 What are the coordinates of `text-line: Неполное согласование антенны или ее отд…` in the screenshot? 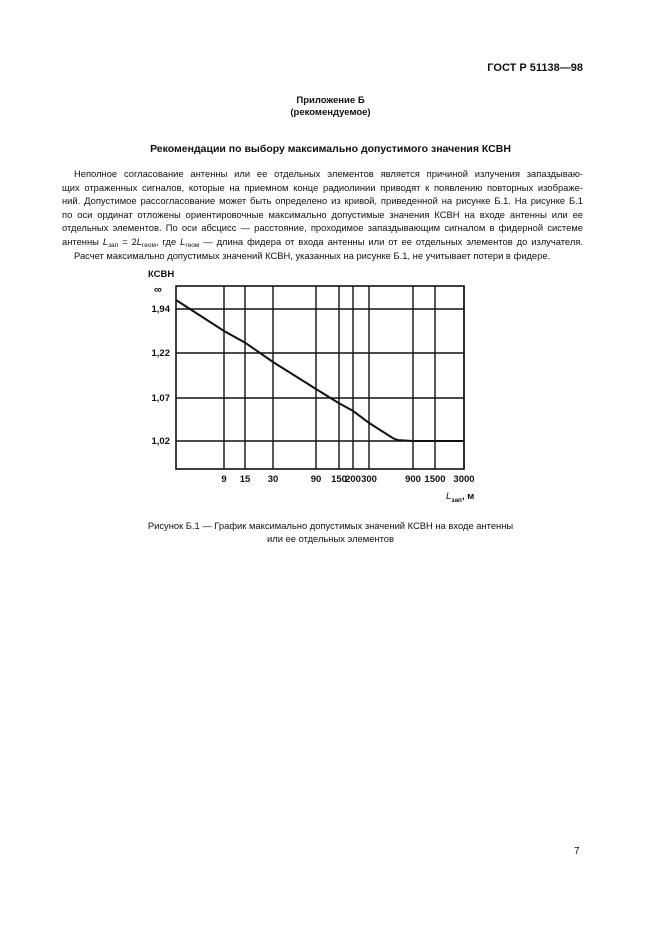 It's located at (328, 173).